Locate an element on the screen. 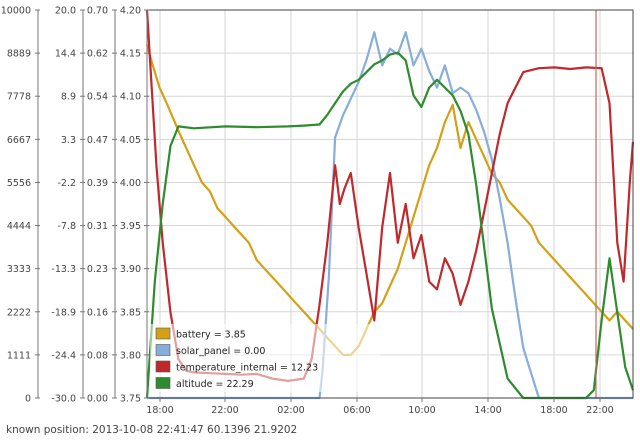 This screenshot has width=640, height=445. y-tick-label: 8889 is located at coordinates (19, 54).